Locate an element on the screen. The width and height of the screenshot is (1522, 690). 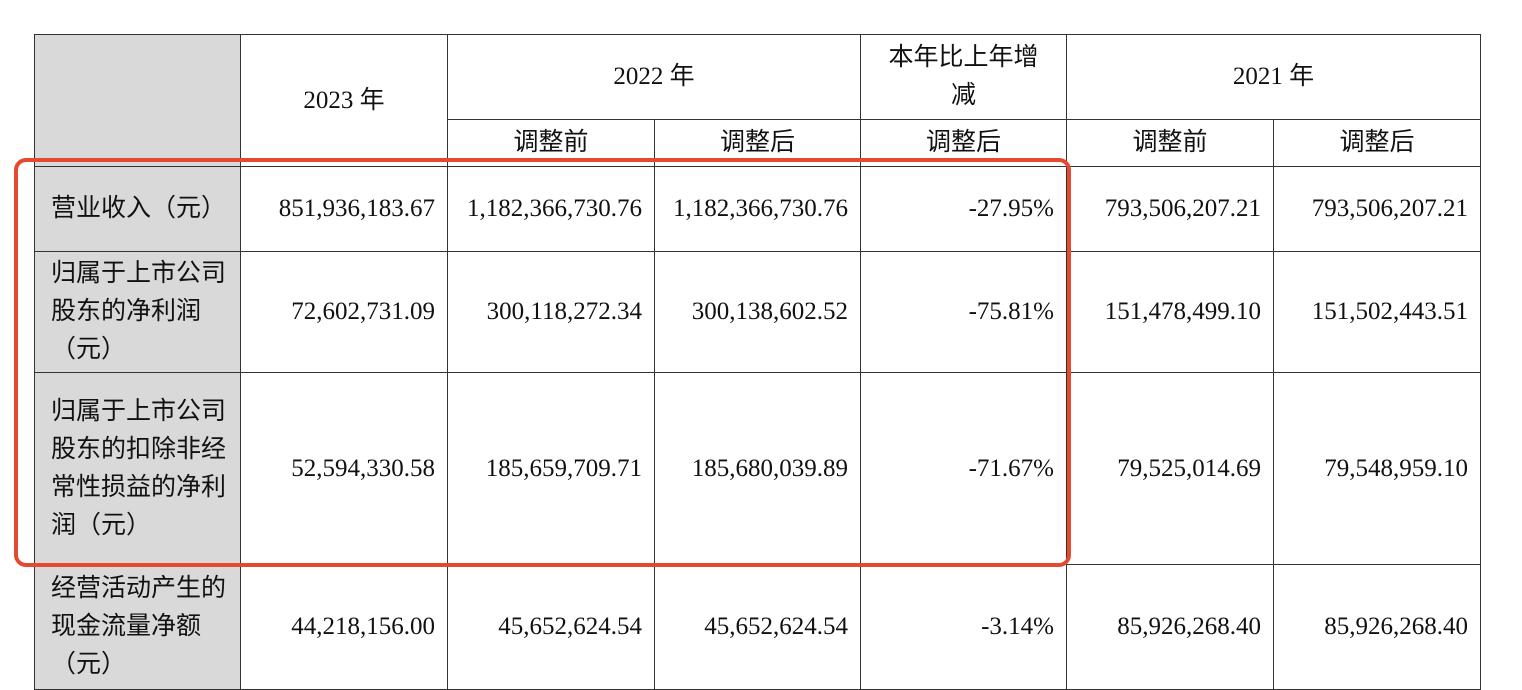
row-label: 归属于上市公司股东的扣除非经常性损益的净利润（元） is located at coordinates (137, 468).